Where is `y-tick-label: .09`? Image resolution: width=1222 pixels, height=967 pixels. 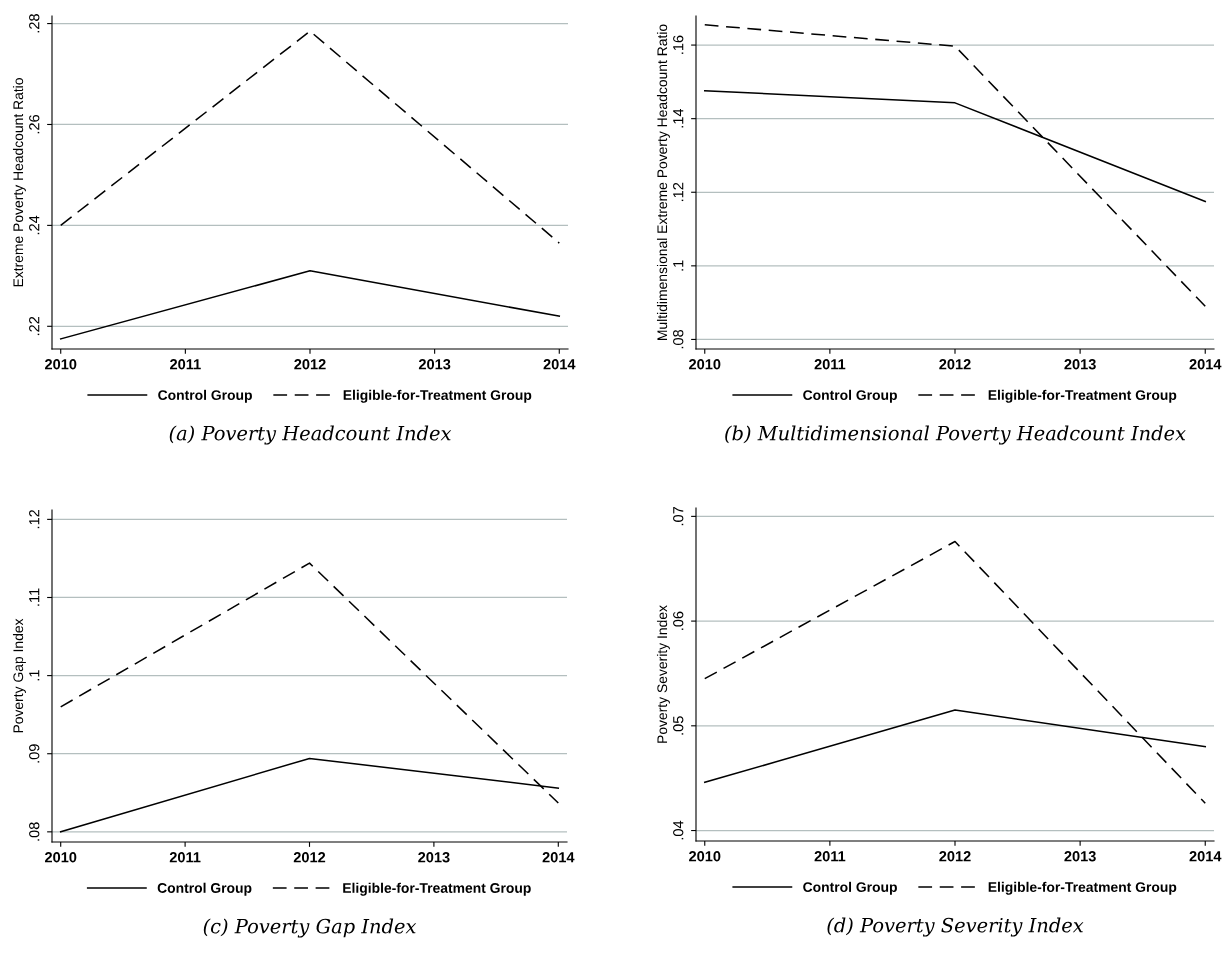 y-tick-label: .09 is located at coordinates (34, 753).